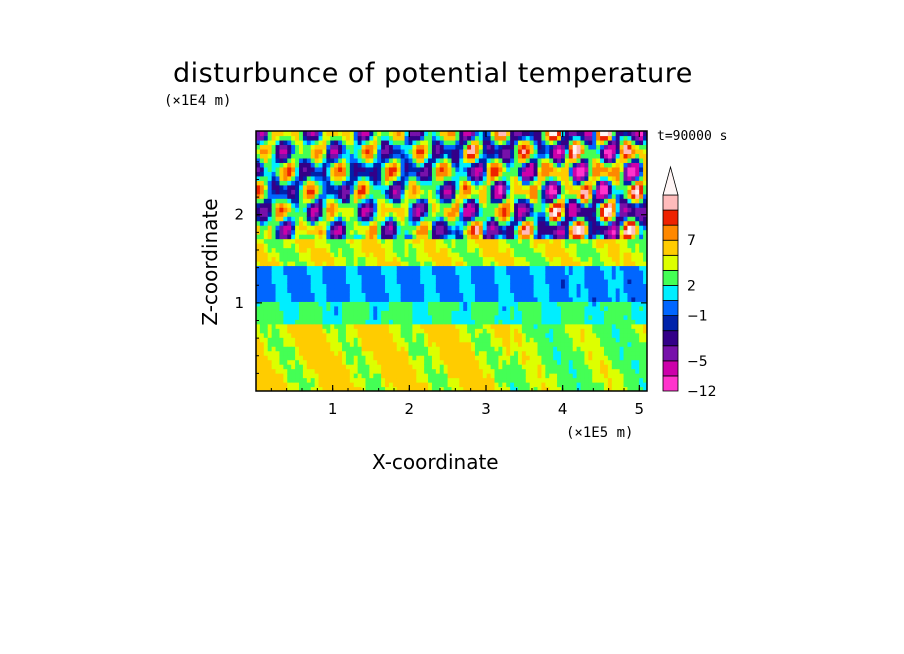 The width and height of the screenshot is (904, 654). Describe the element at coordinates (600, 433) in the screenshot. I see `x-axis-unit: (×1E5 m)` at that location.